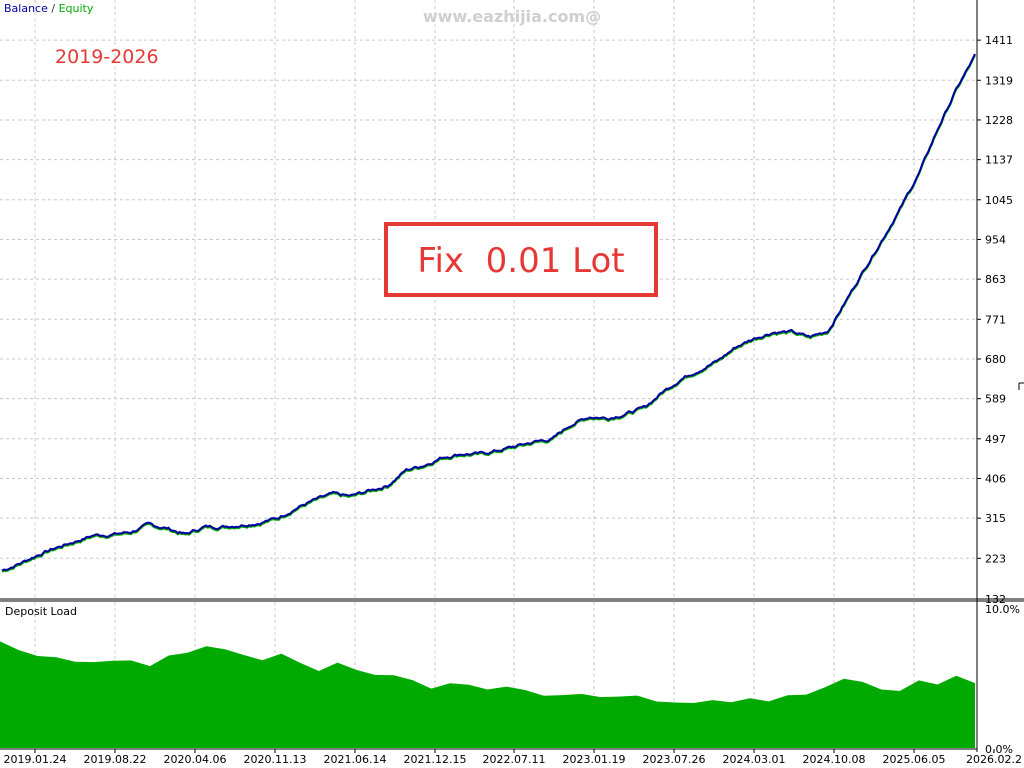 Image resolution: width=1024 pixels, height=768 pixels. What do you see at coordinates (995, 439) in the screenshot?
I see `y-tick-label: 497` at bounding box center [995, 439].